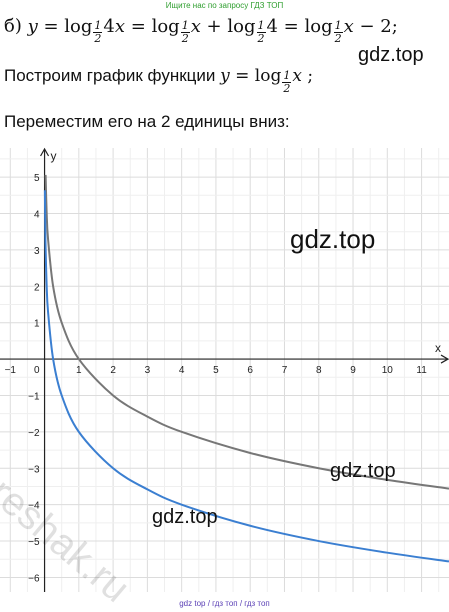  Describe the element at coordinates (113, 370) in the screenshot. I see `x-tick-label: 2` at that location.